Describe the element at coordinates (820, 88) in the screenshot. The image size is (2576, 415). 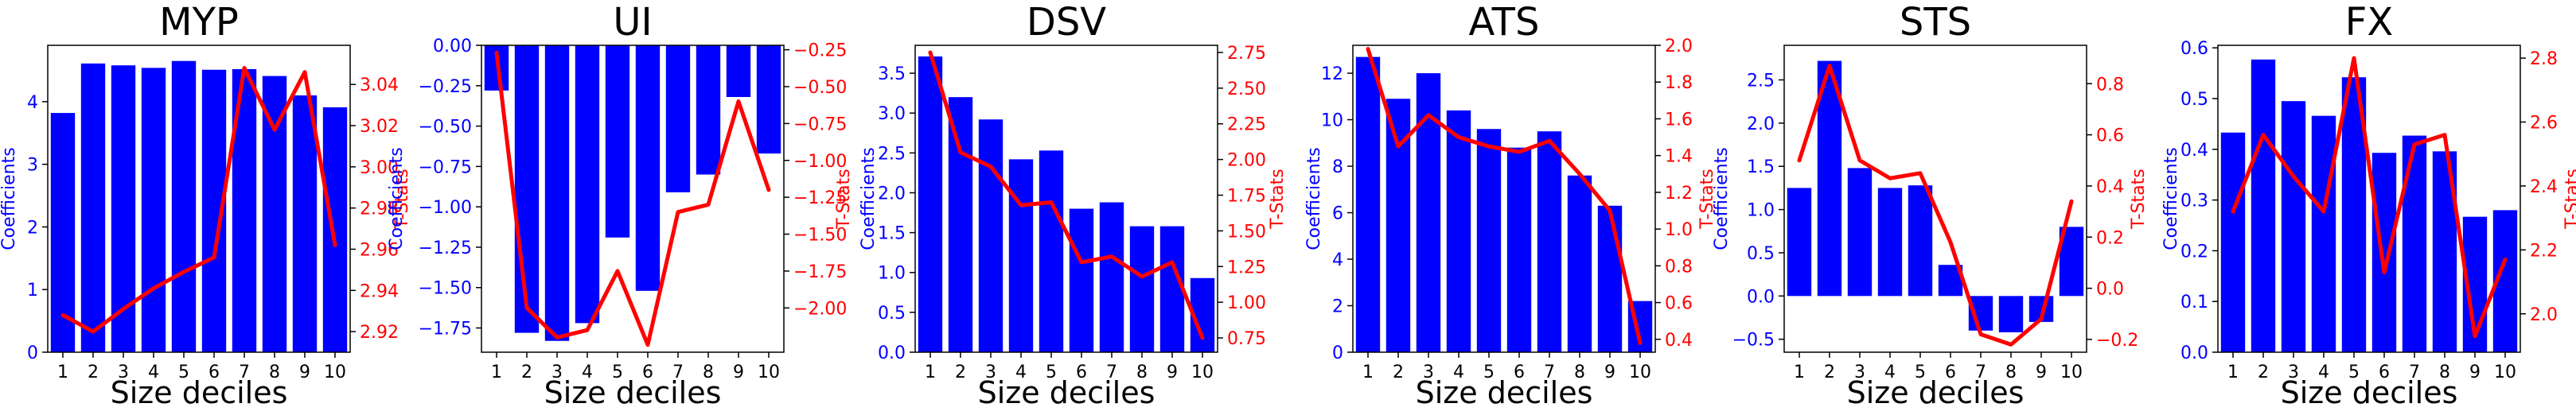
I see `y2-tick-label: −0.50` at that location.